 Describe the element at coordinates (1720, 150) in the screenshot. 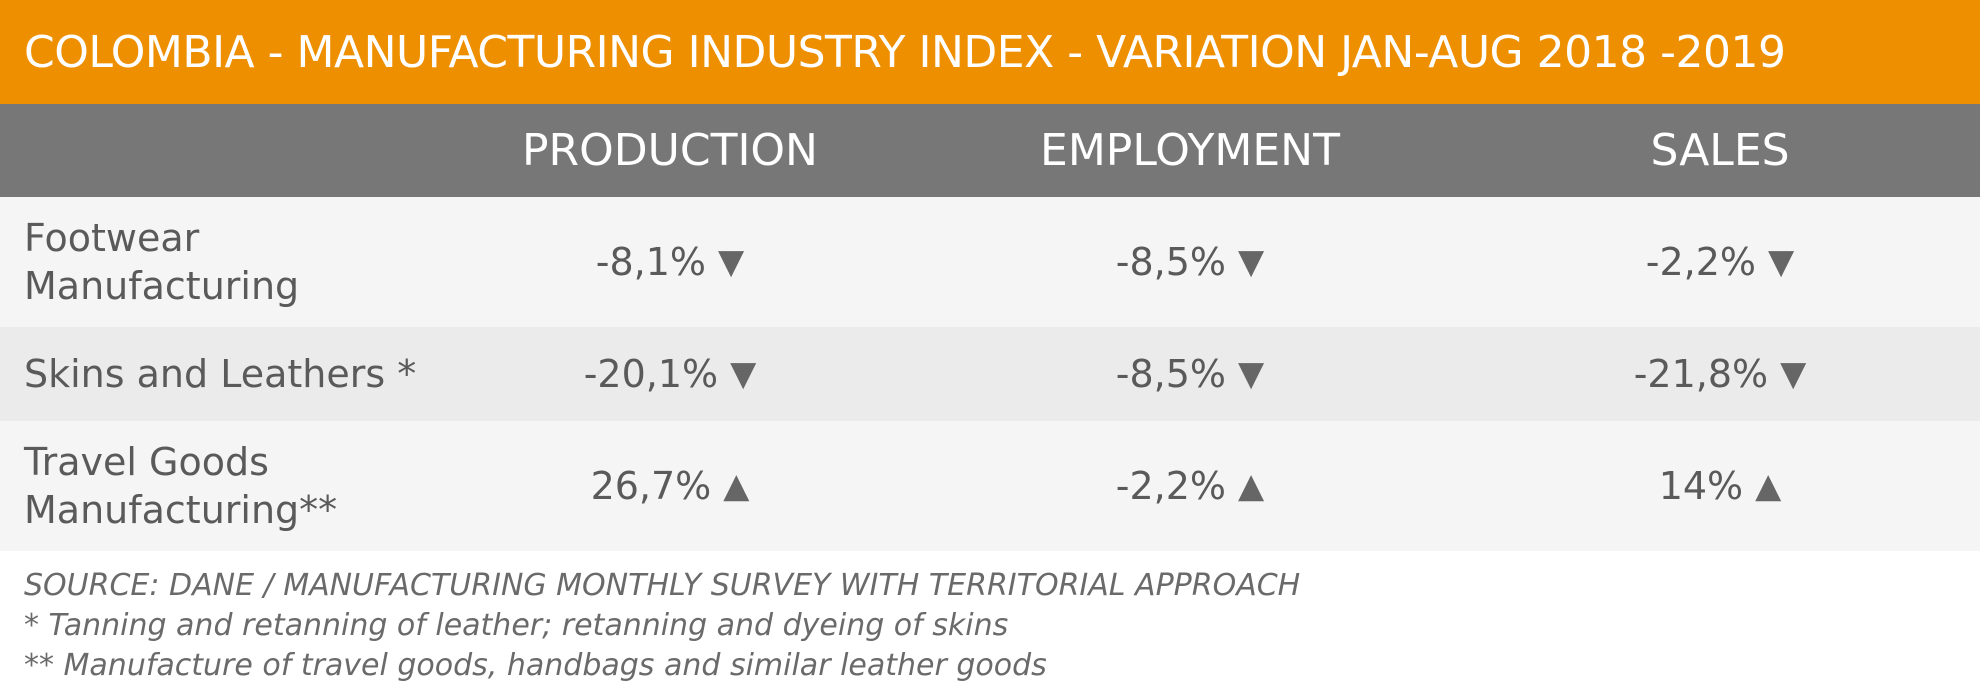

I see `column-header-sales: SALES` at that location.